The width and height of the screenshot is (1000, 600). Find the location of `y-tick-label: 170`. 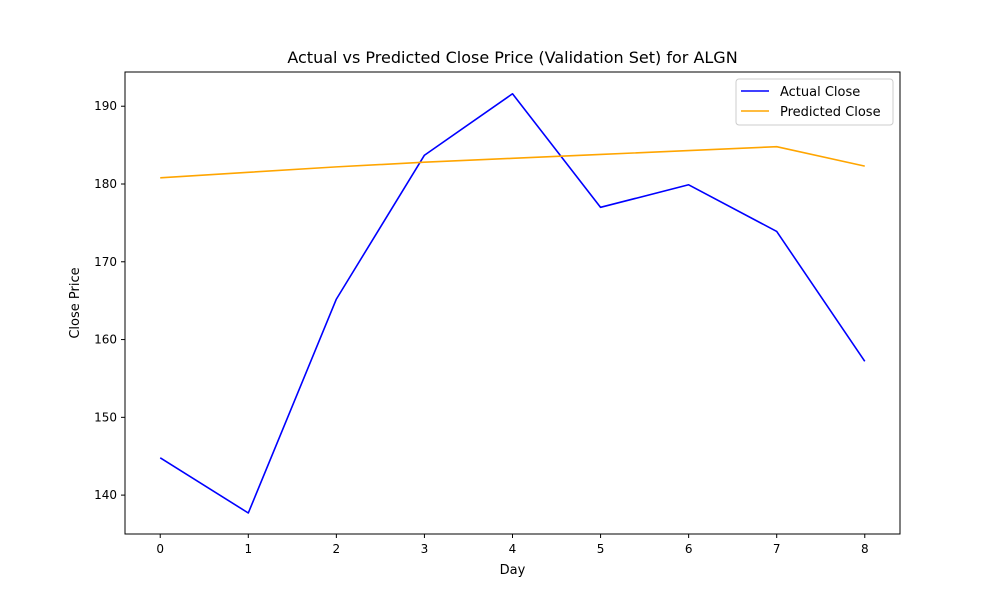

y-tick-label: 170 is located at coordinates (105, 262).